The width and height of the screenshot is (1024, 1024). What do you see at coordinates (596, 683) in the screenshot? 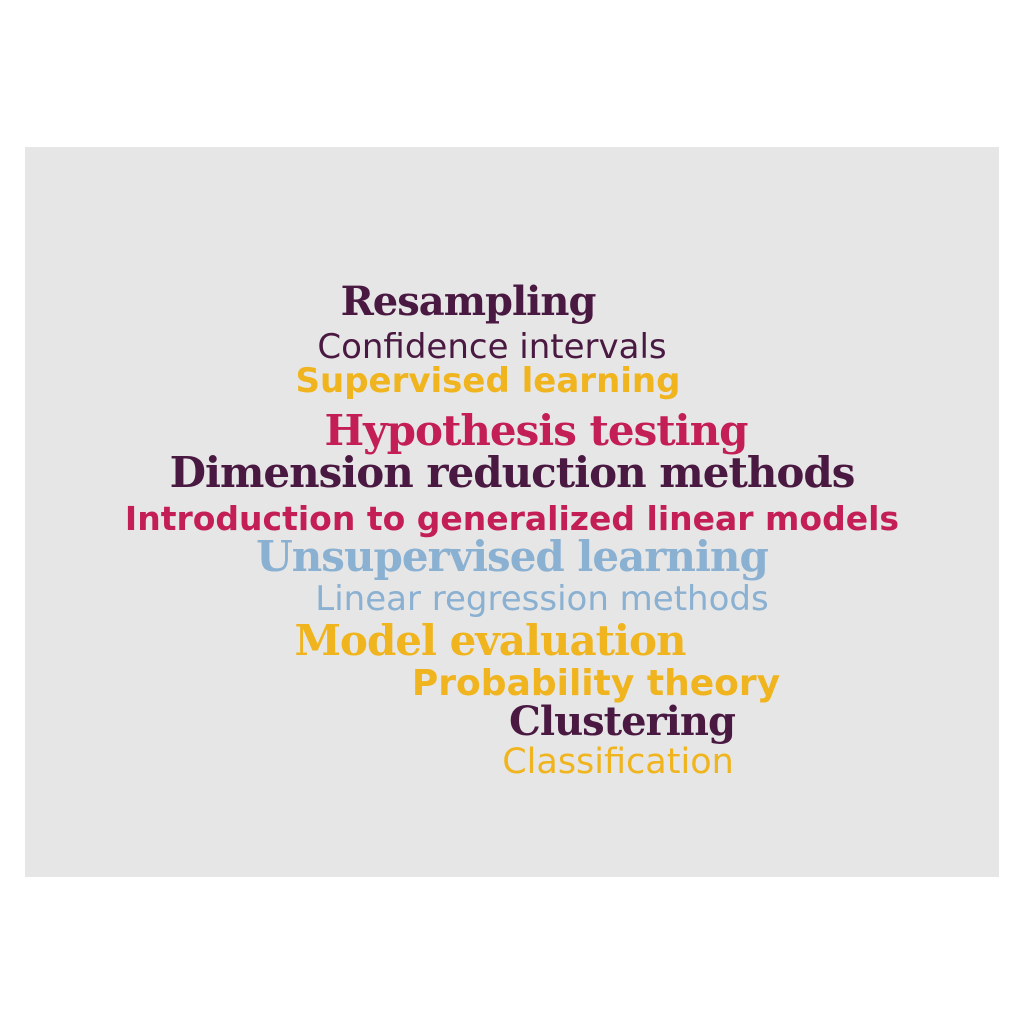
I see `word-probability-theory: Probability theory` at bounding box center [596, 683].